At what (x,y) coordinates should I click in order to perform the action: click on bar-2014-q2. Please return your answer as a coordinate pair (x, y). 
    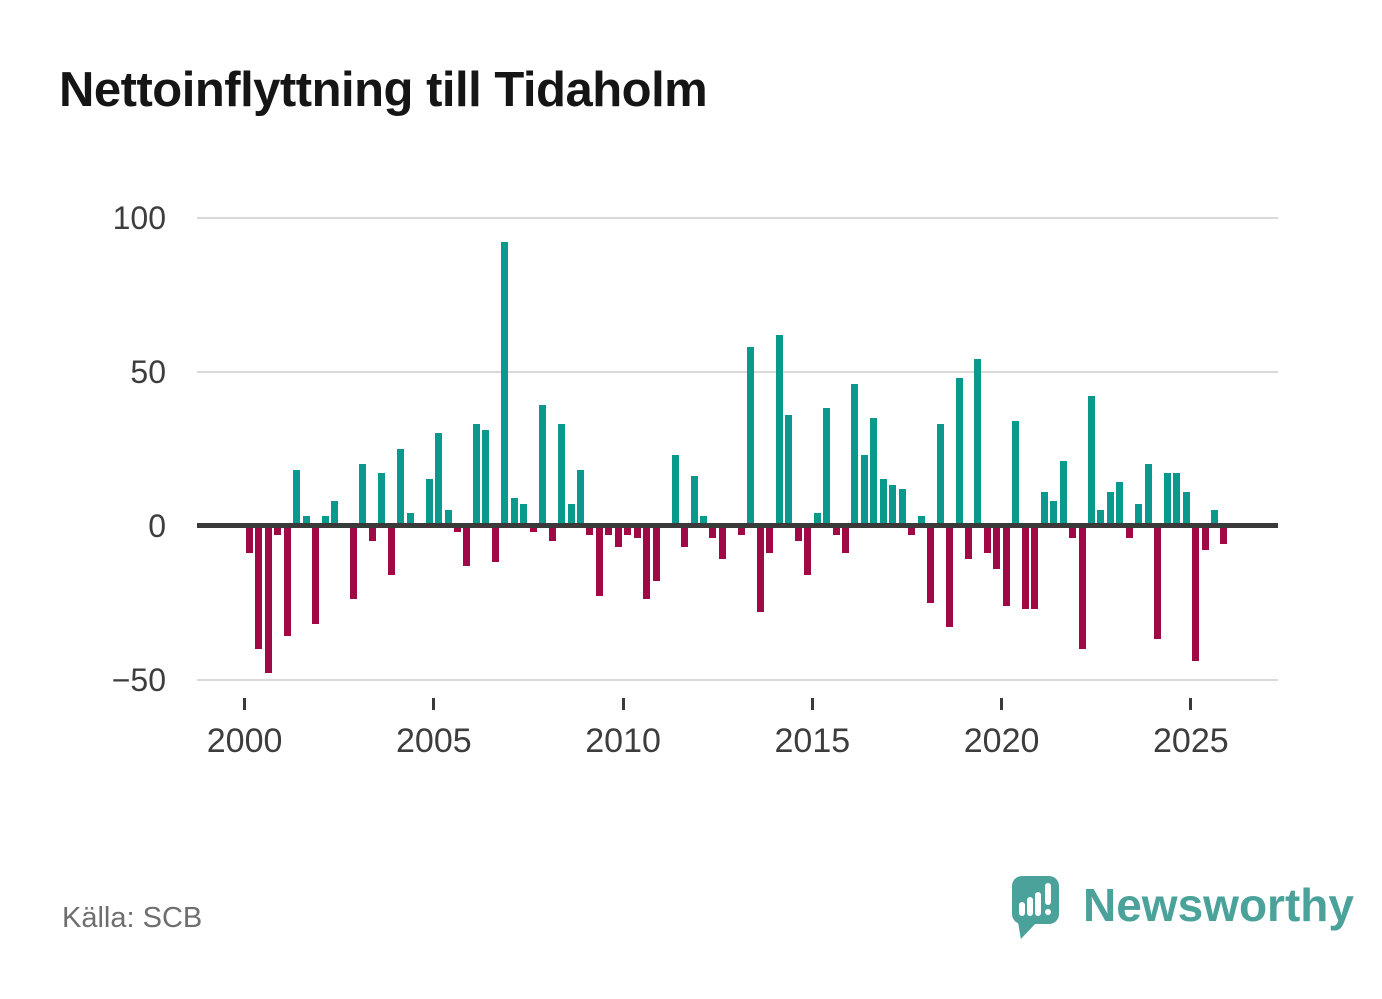
    Looking at the image, I should click on (789, 470).